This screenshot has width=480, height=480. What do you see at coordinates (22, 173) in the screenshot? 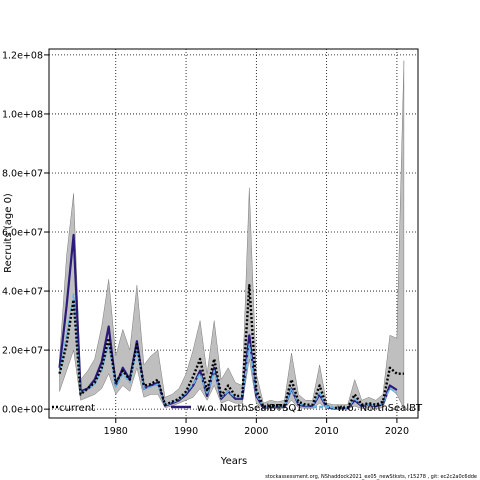
I see `y-tick-label: 8.0e+07` at bounding box center [22, 173].